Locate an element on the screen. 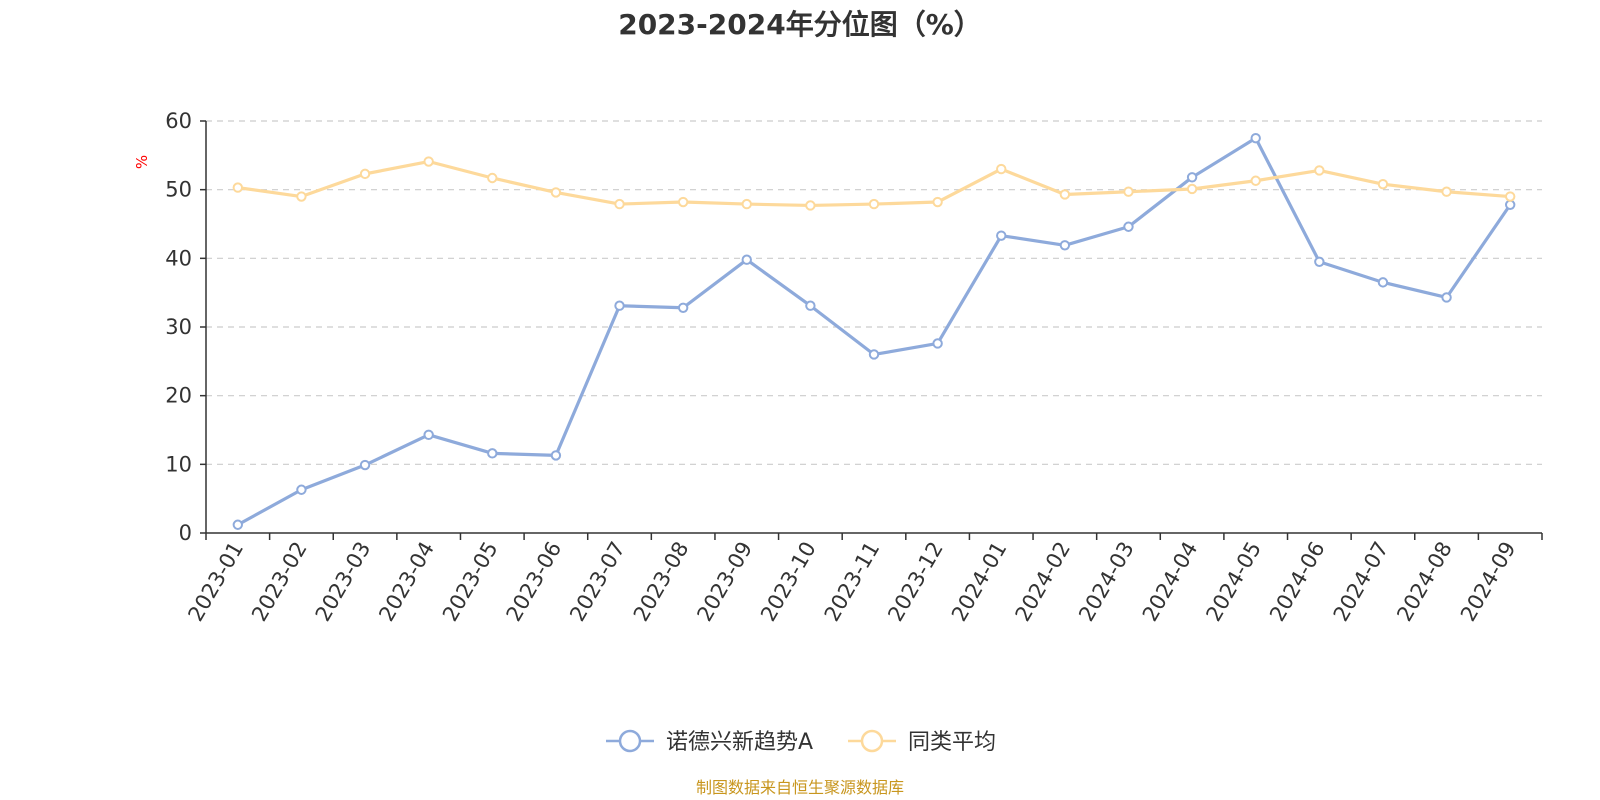 Image resolution: width=1600 pixels, height=800 pixels. x-tick-label: 2024-09 is located at coordinates (1488, 582).